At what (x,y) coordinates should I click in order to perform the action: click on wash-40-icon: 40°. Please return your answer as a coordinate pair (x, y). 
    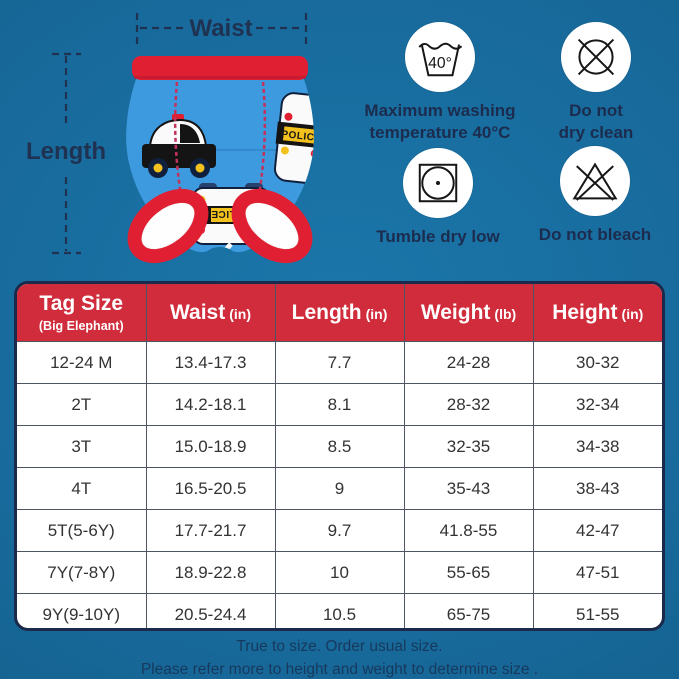
    Looking at the image, I should click on (440, 57).